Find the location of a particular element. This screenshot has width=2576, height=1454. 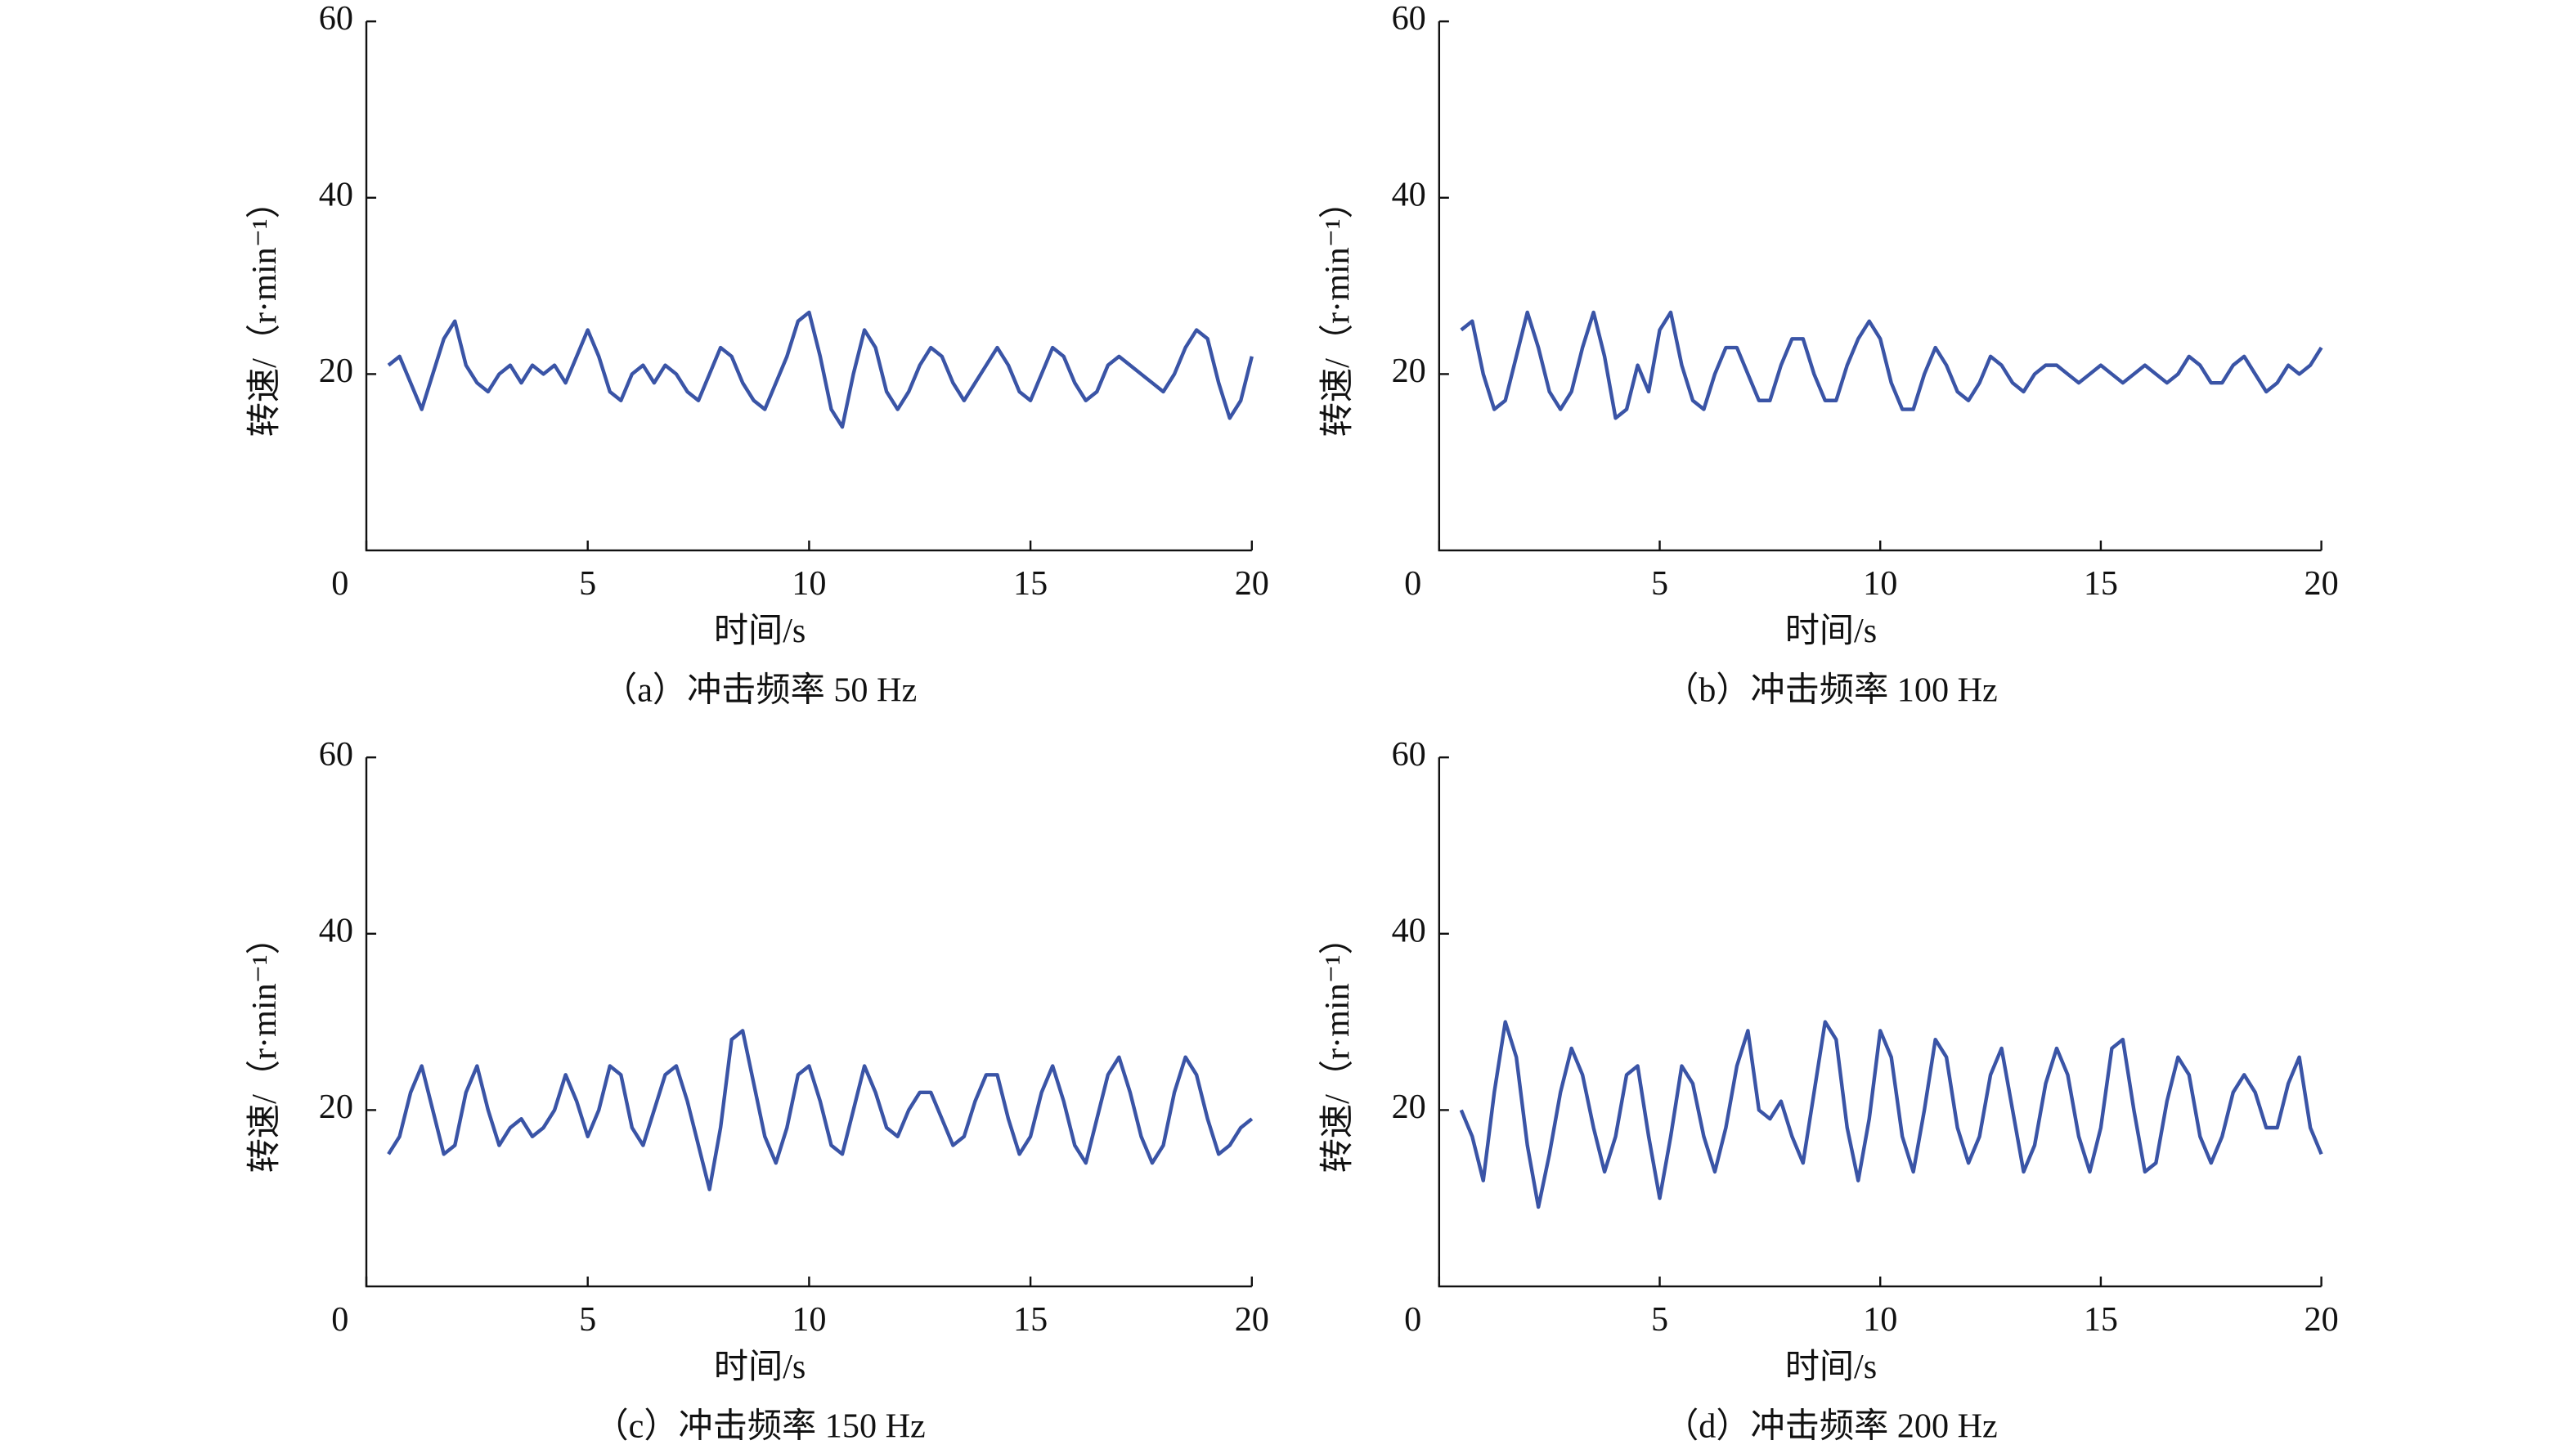

caption: （b）冲击频率 100 Hz is located at coordinates (1831, 690).